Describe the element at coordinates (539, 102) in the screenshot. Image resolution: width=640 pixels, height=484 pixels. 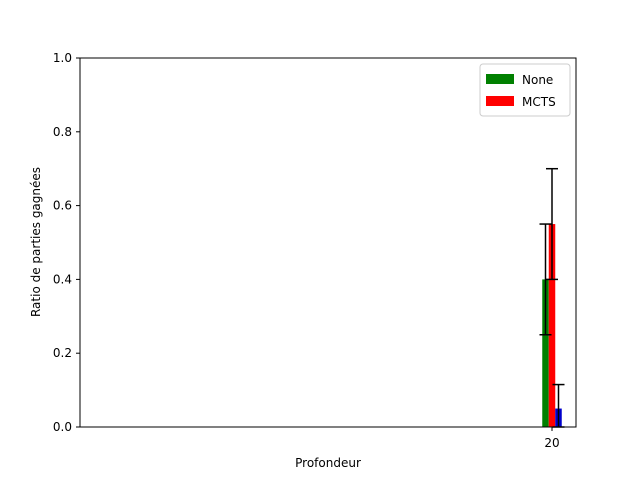
I see `legend-label: MCTS` at that location.